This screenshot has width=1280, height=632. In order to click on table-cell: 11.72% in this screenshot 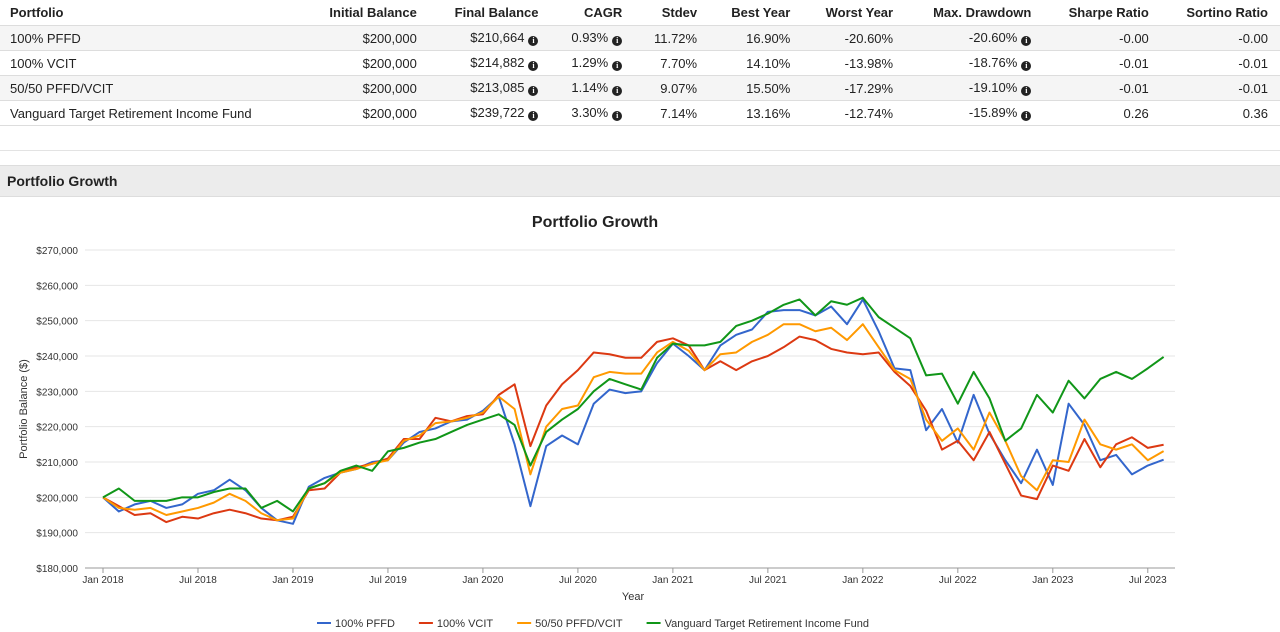, I will do `click(672, 38)`.